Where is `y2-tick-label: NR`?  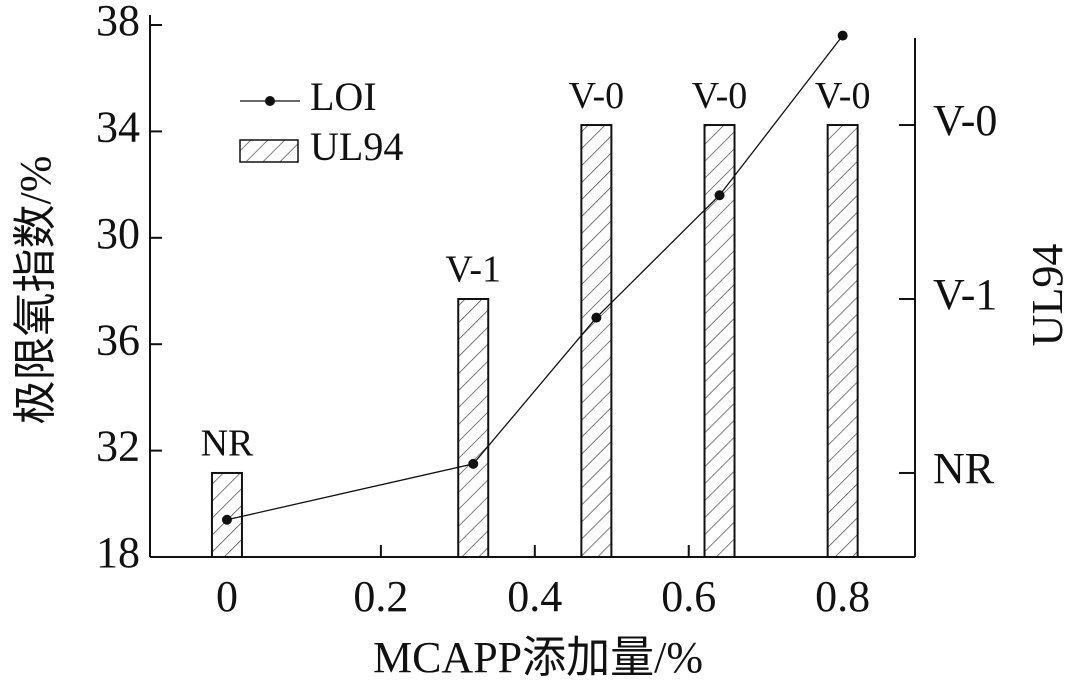 y2-tick-label: NR is located at coordinates (964, 468).